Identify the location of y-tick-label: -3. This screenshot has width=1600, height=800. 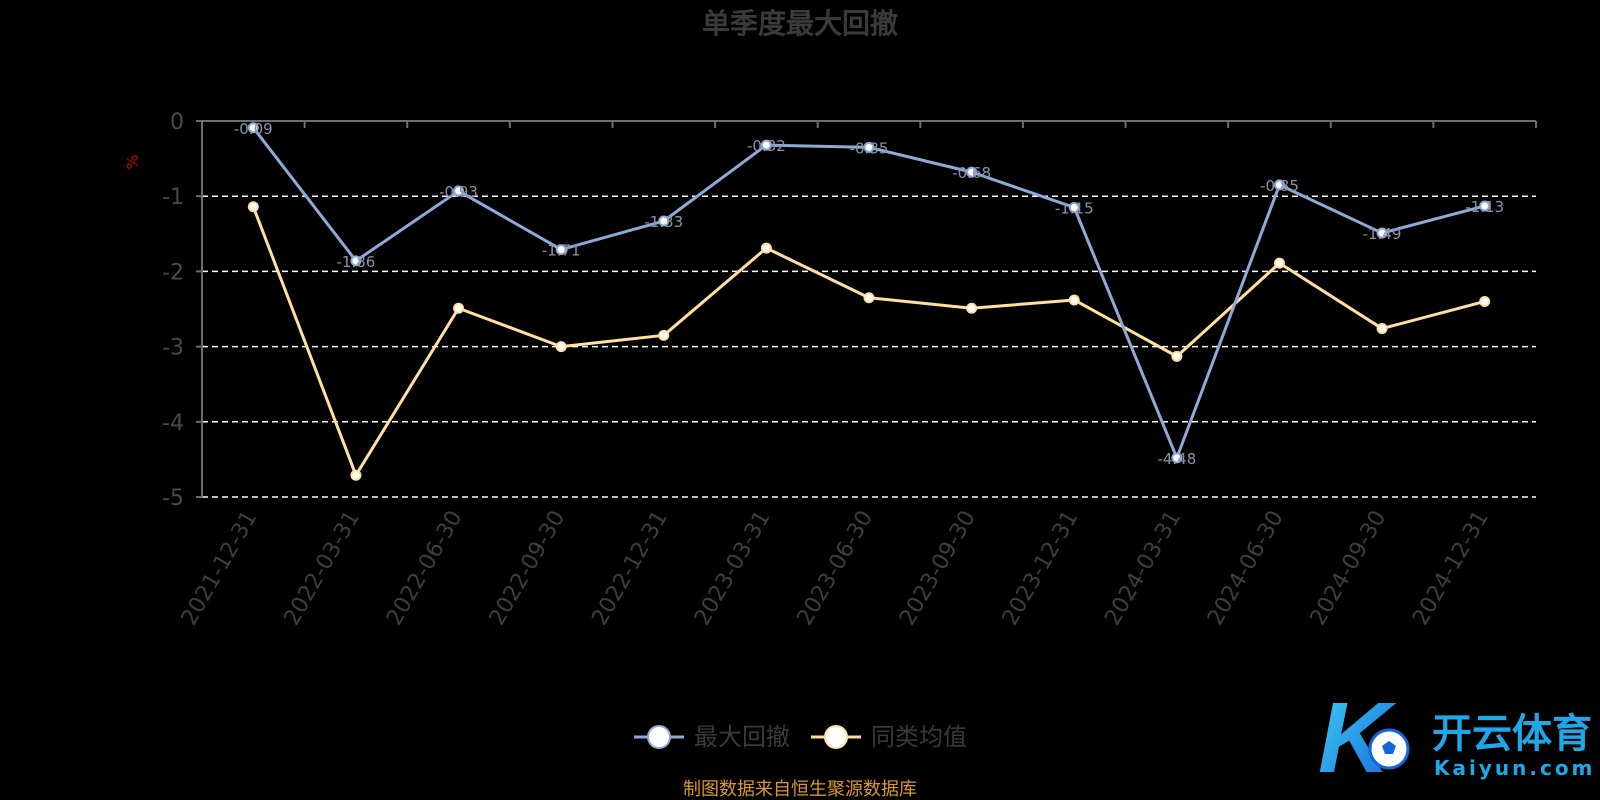
(173, 348).